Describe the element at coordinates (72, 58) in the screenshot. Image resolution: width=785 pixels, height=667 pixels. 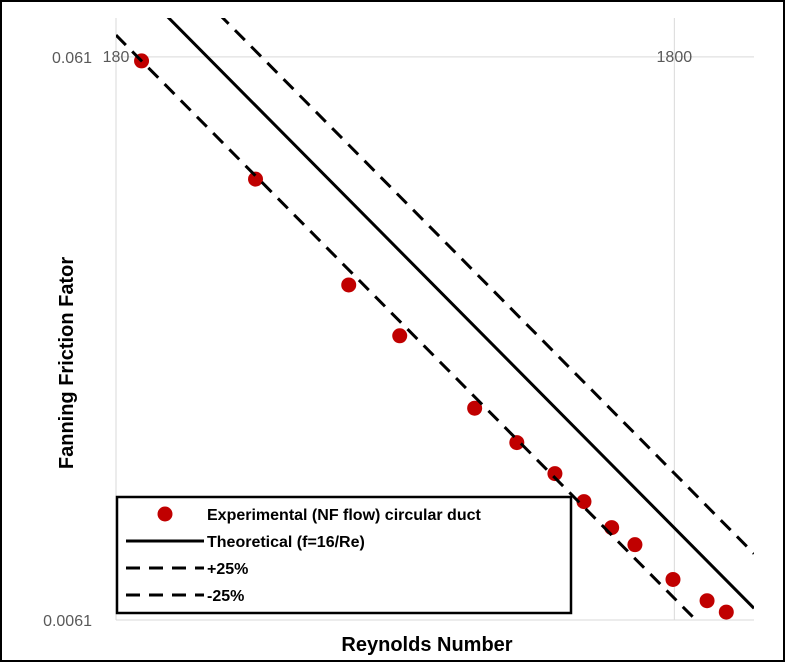
I see `y-tick-label-0: 0.061` at that location.